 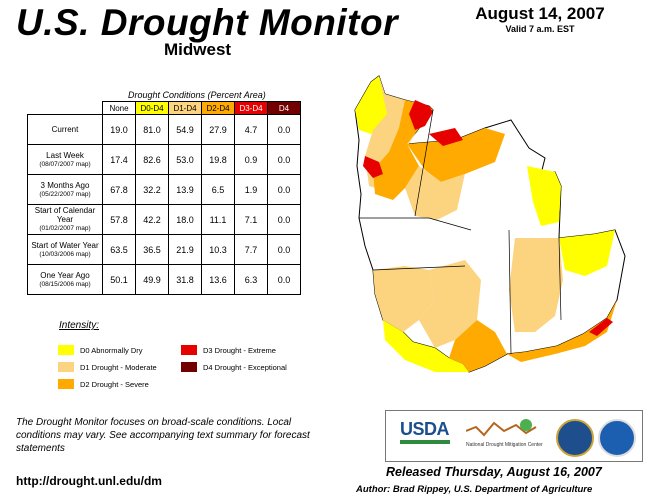 What do you see at coordinates (119, 189) in the screenshot?
I see `table-cell: 67.8` at bounding box center [119, 189].